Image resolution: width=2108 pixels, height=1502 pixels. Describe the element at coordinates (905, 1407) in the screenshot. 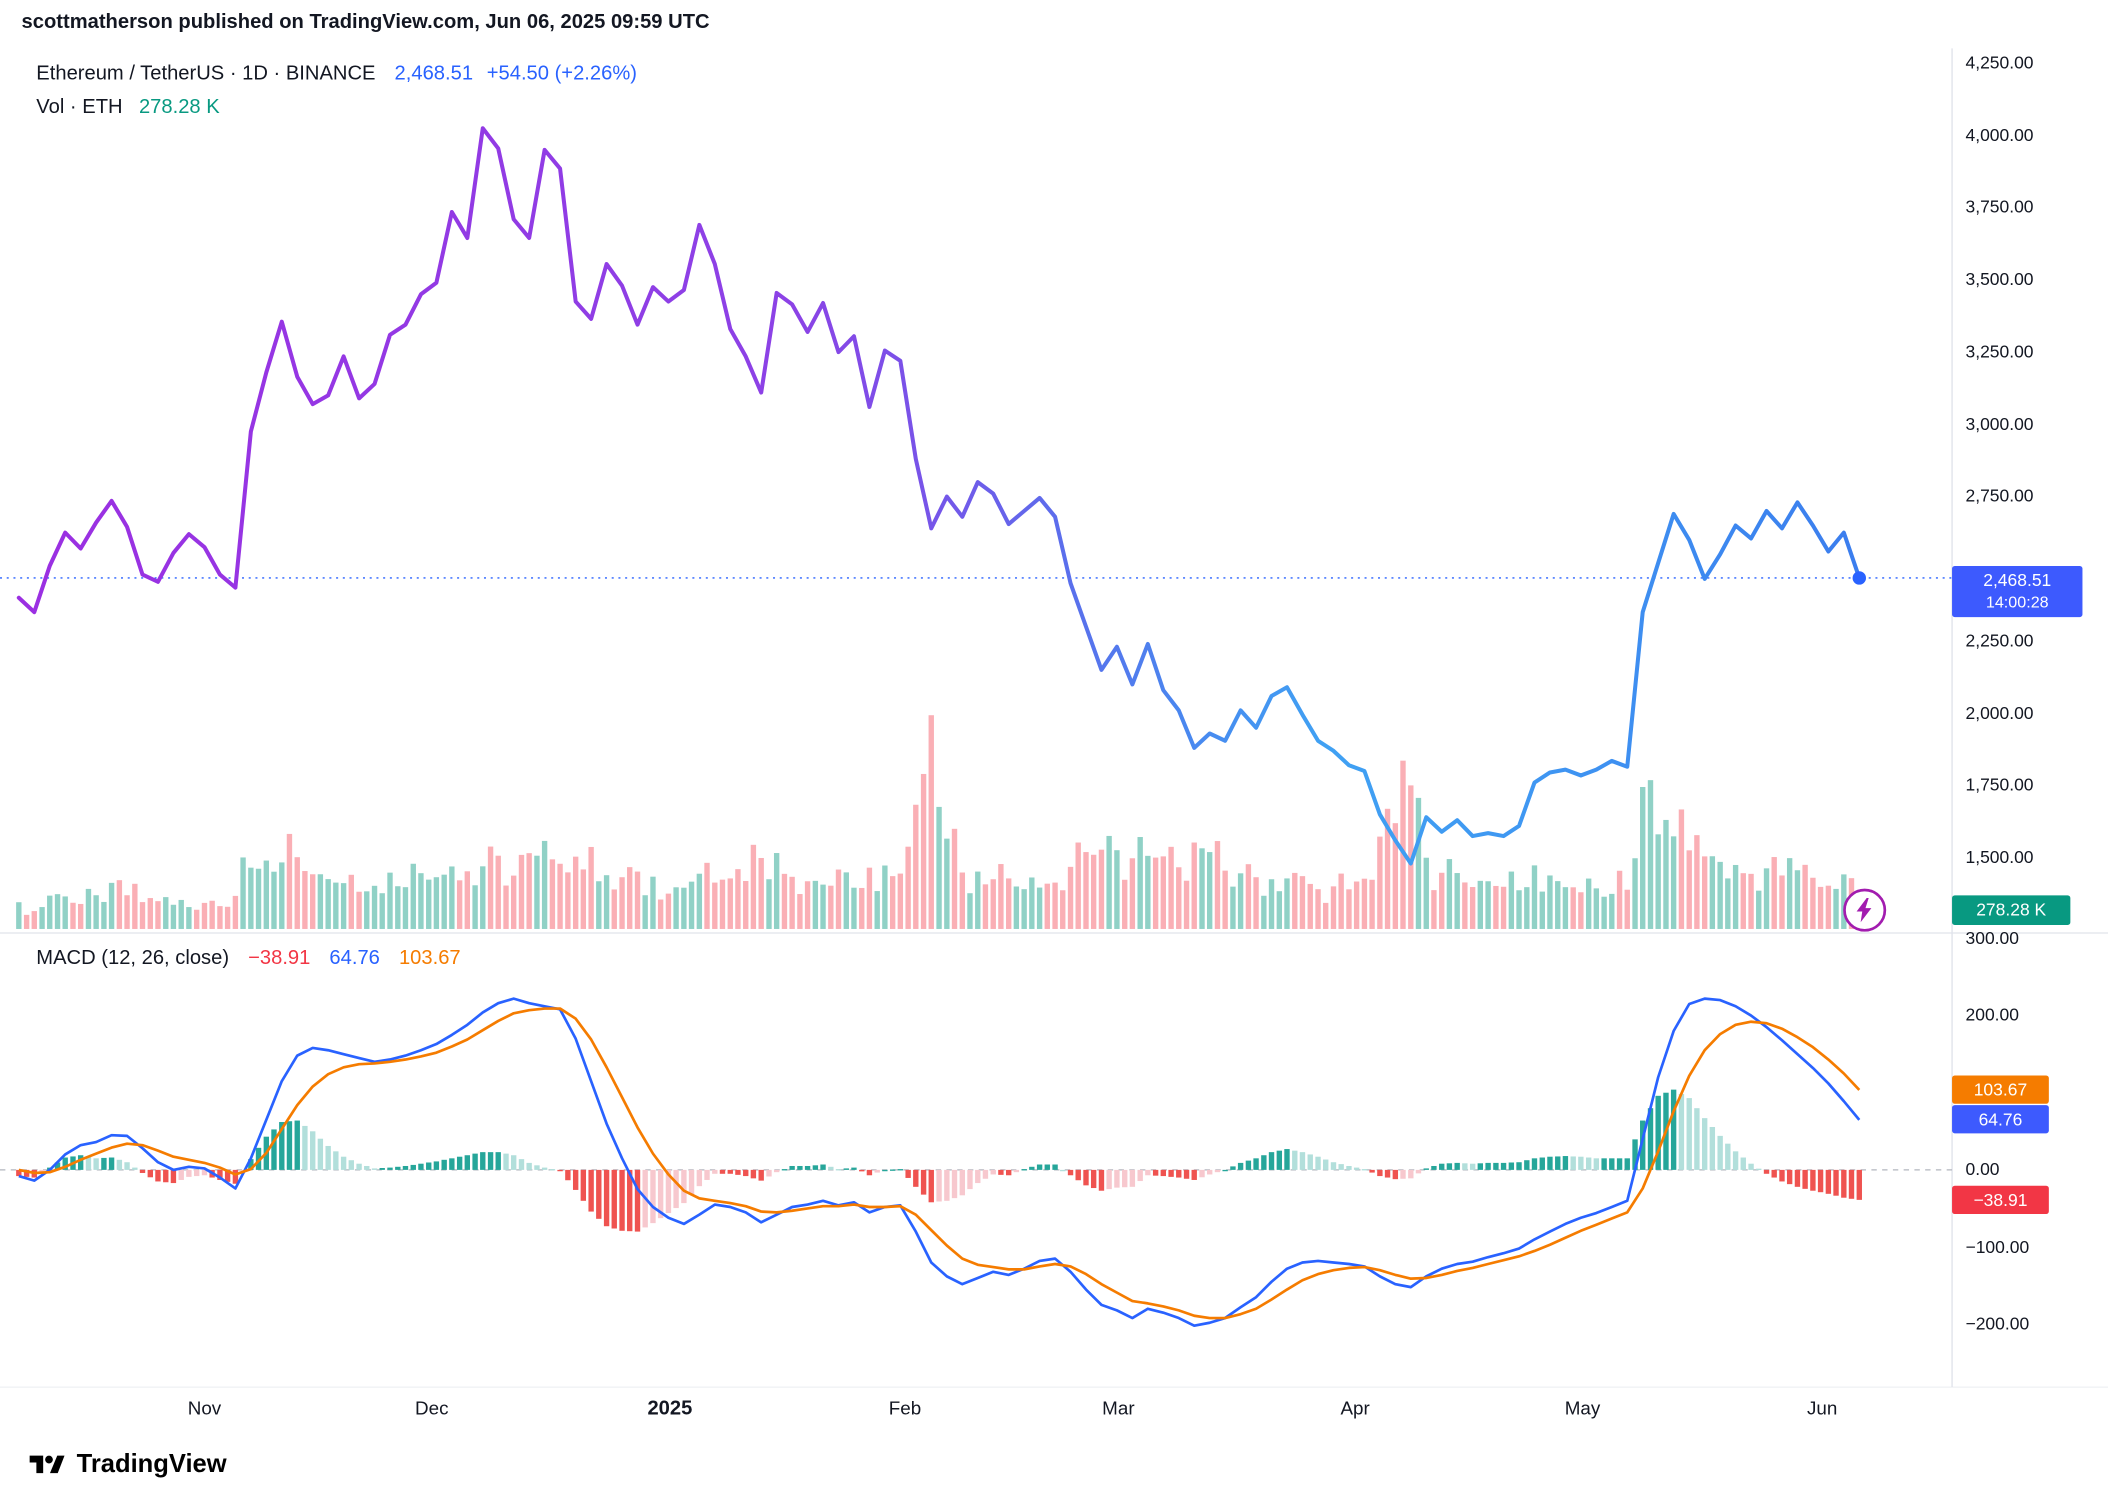

I see `time-tick-label: Feb` at that location.